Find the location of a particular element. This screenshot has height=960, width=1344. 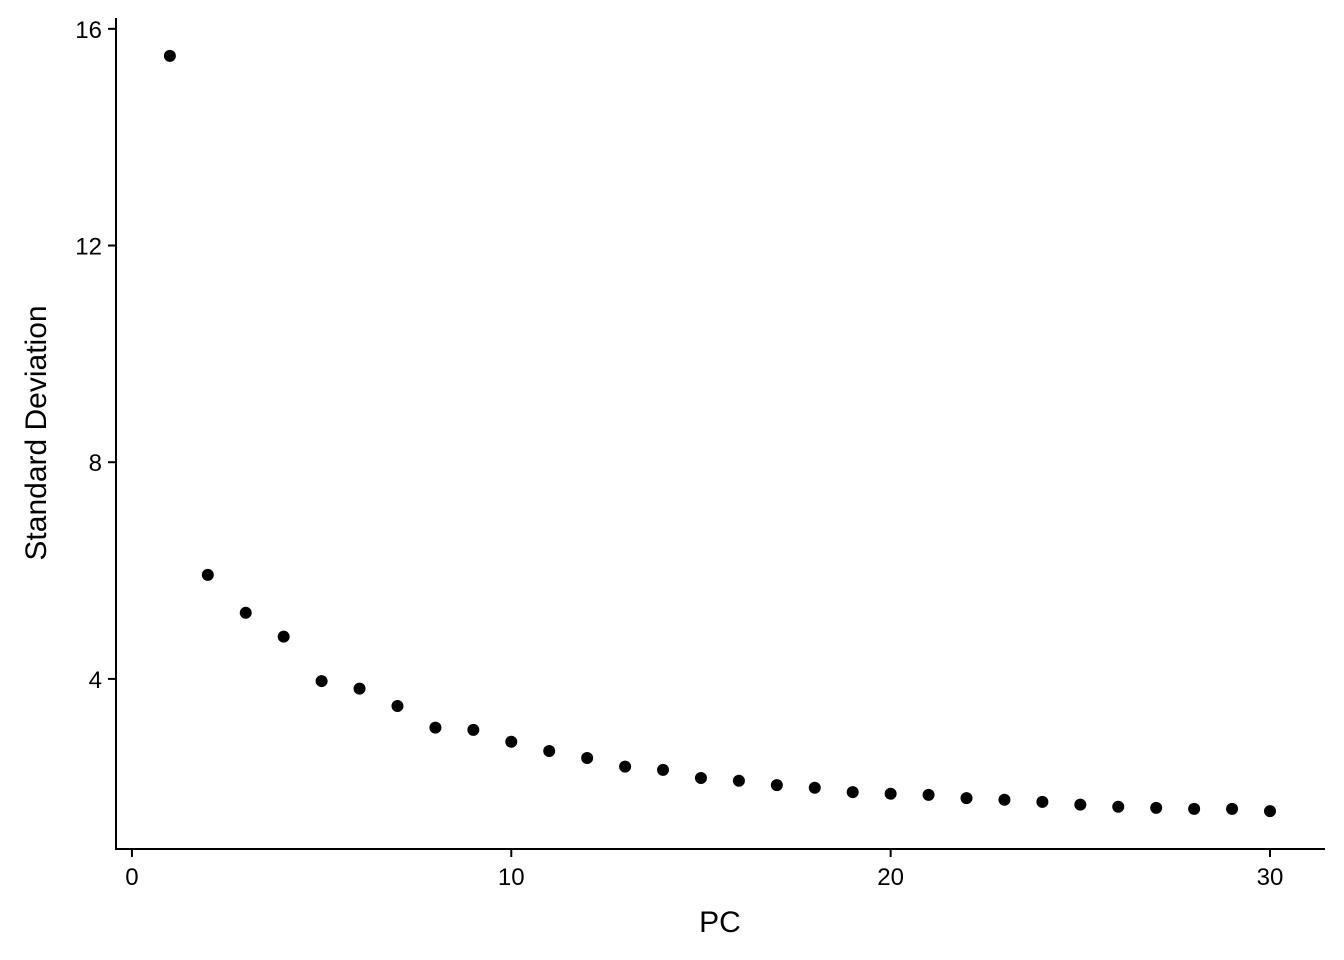

y-tick-label: 8 is located at coordinates (95, 463).